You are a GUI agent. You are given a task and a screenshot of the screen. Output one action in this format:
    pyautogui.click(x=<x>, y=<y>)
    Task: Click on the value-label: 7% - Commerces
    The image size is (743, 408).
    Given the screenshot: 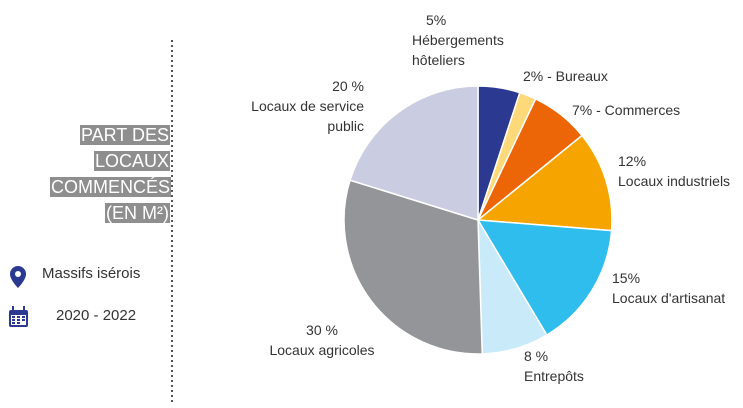 What is the action you would take?
    pyautogui.click(x=626, y=110)
    